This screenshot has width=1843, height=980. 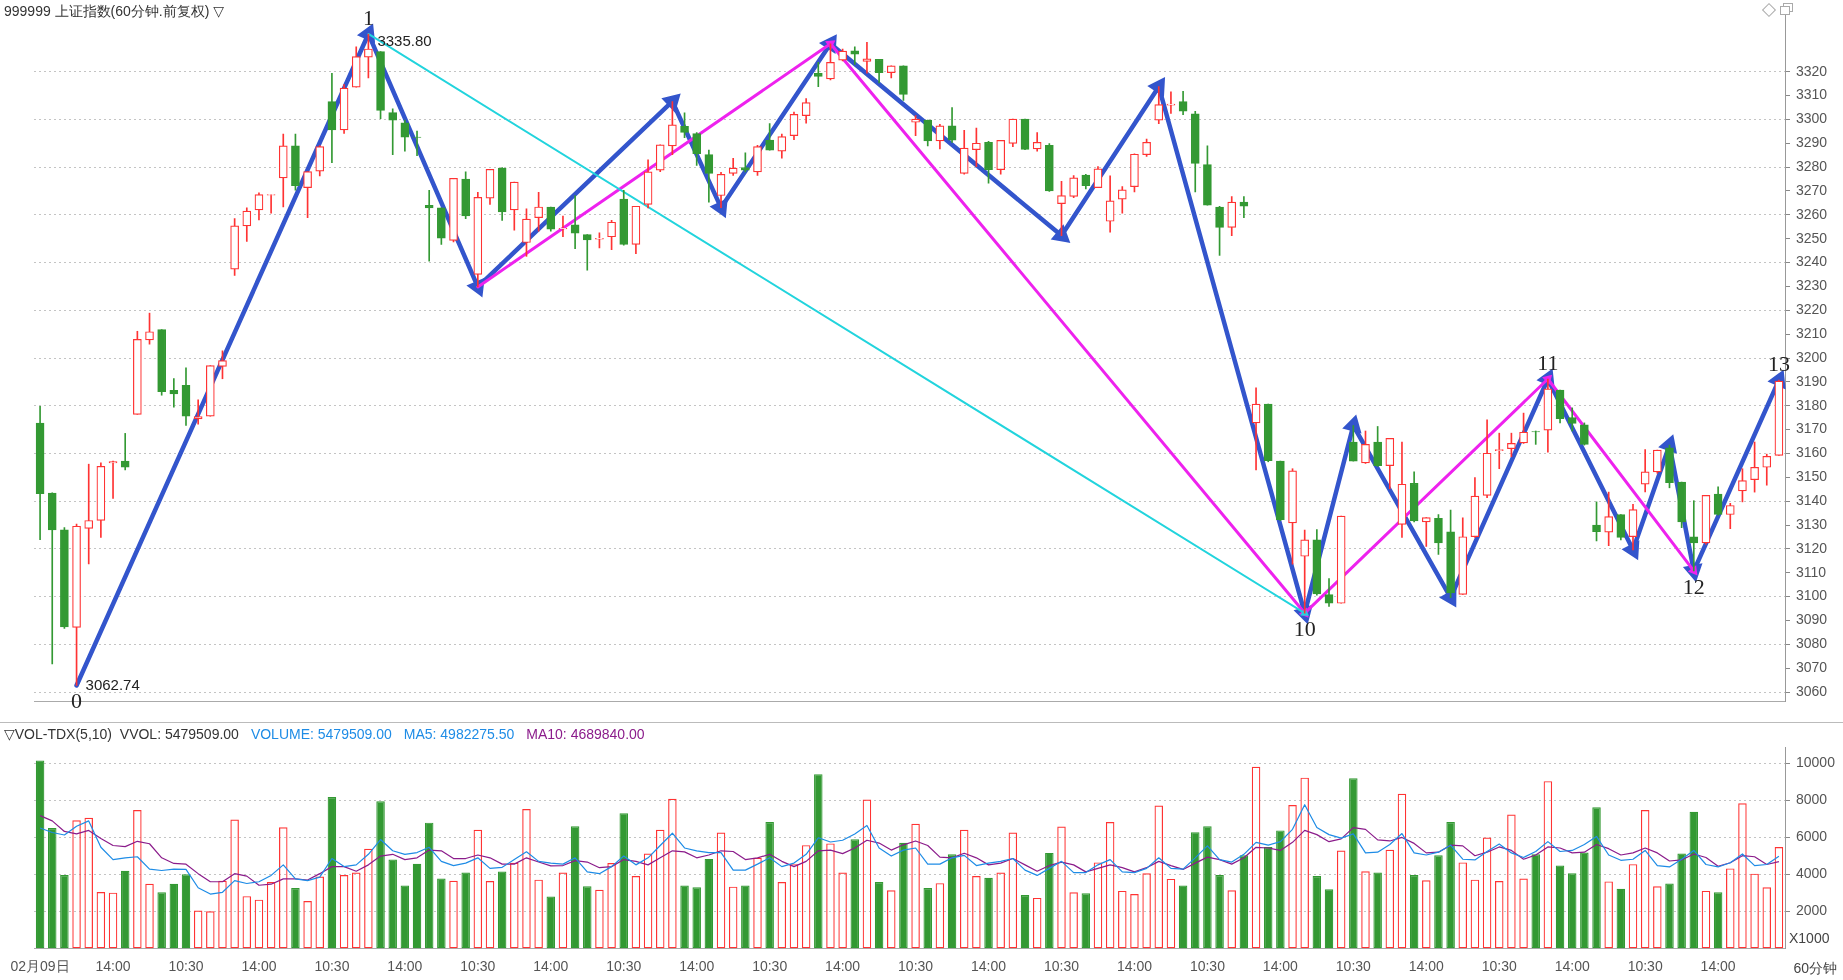 I want to click on y-tick-label: 3160, so click(x=1812, y=452).